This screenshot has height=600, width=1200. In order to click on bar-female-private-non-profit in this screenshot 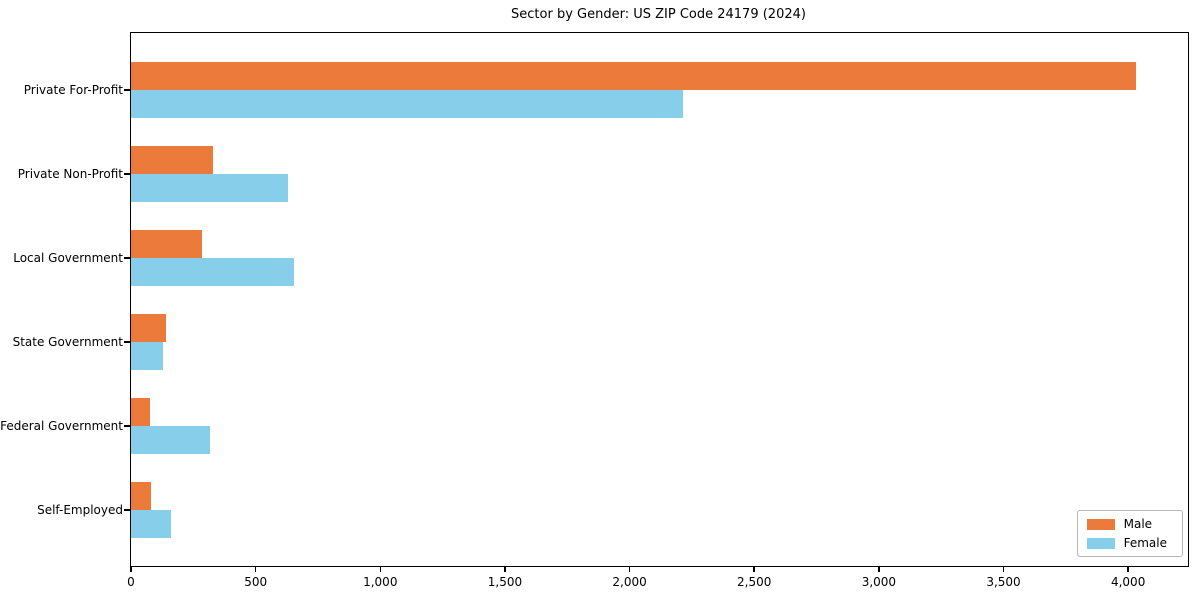, I will do `click(209, 188)`.